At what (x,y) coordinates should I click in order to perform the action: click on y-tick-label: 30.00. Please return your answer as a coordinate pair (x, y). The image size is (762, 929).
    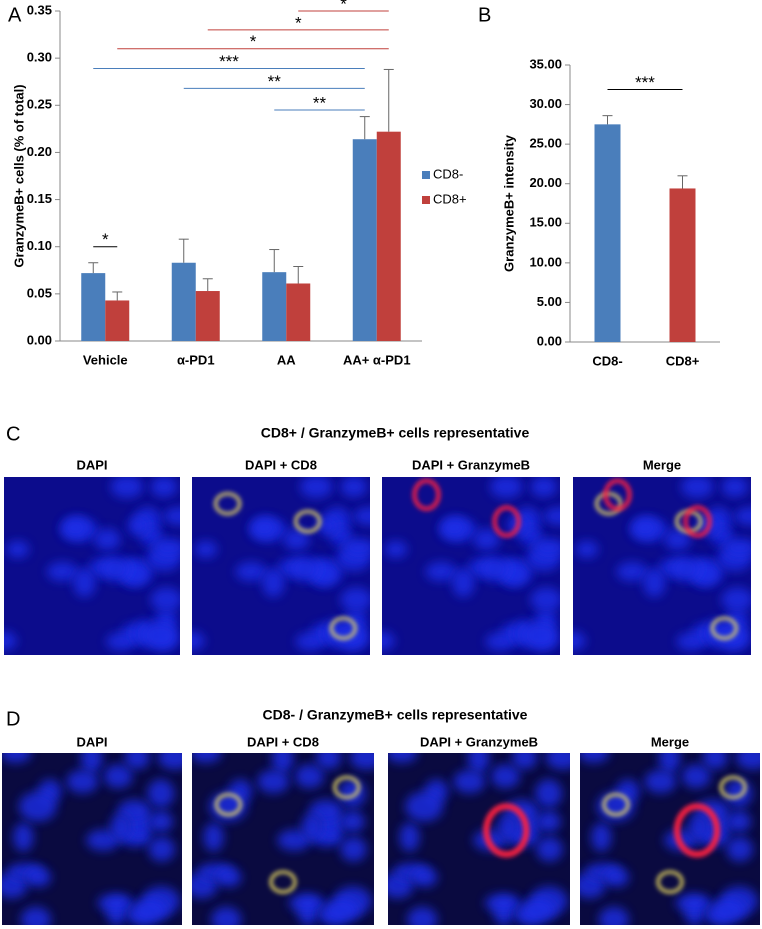
    Looking at the image, I should click on (545, 103).